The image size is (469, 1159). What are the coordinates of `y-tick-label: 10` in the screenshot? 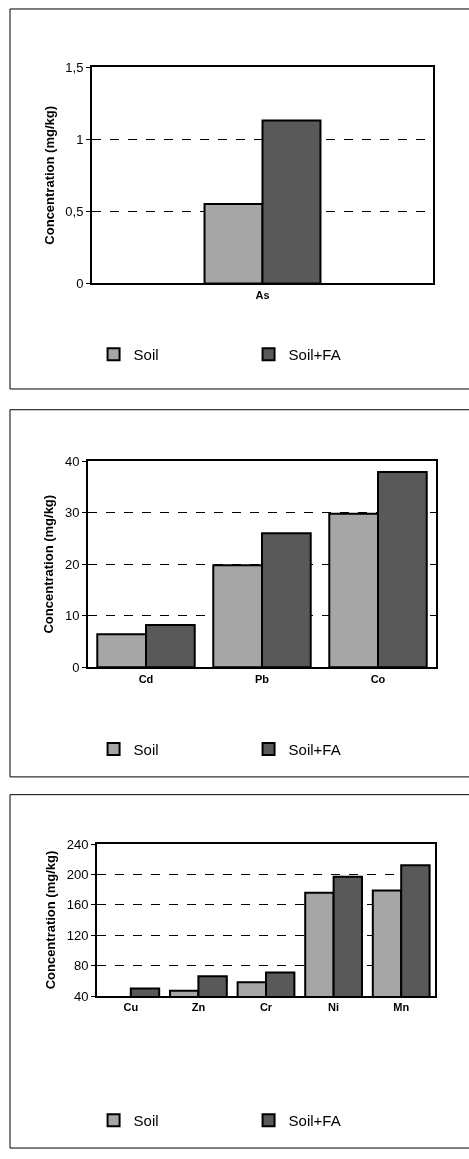 It's located at (72, 616).